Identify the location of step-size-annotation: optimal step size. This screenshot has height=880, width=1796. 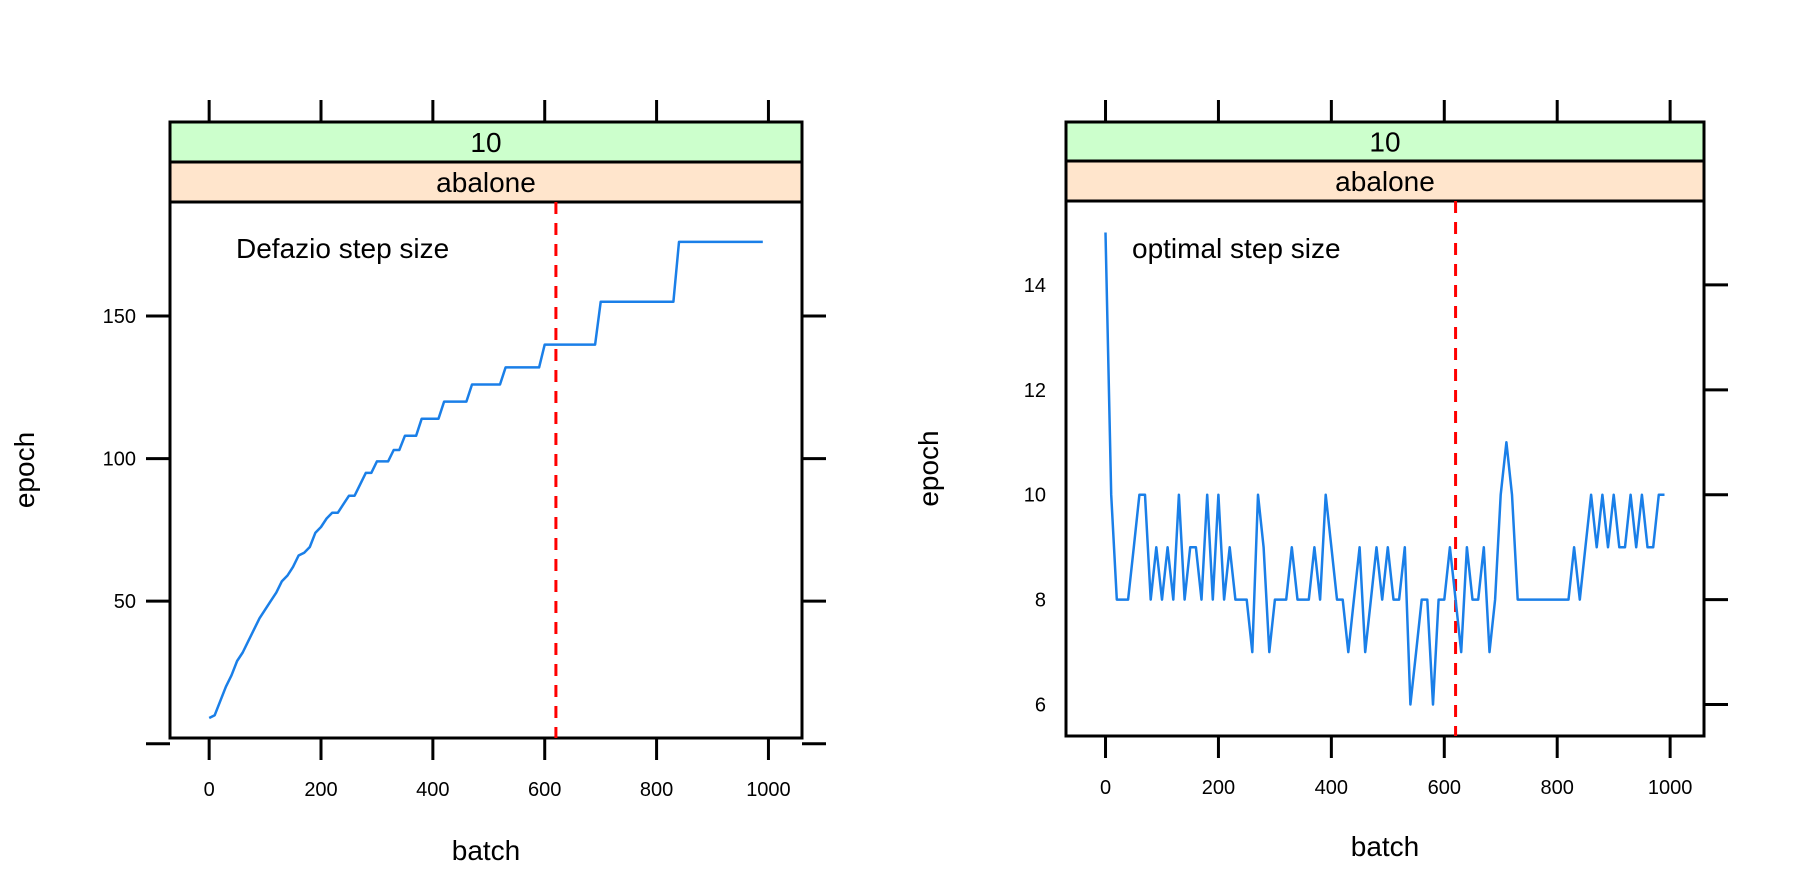
(1236, 248).